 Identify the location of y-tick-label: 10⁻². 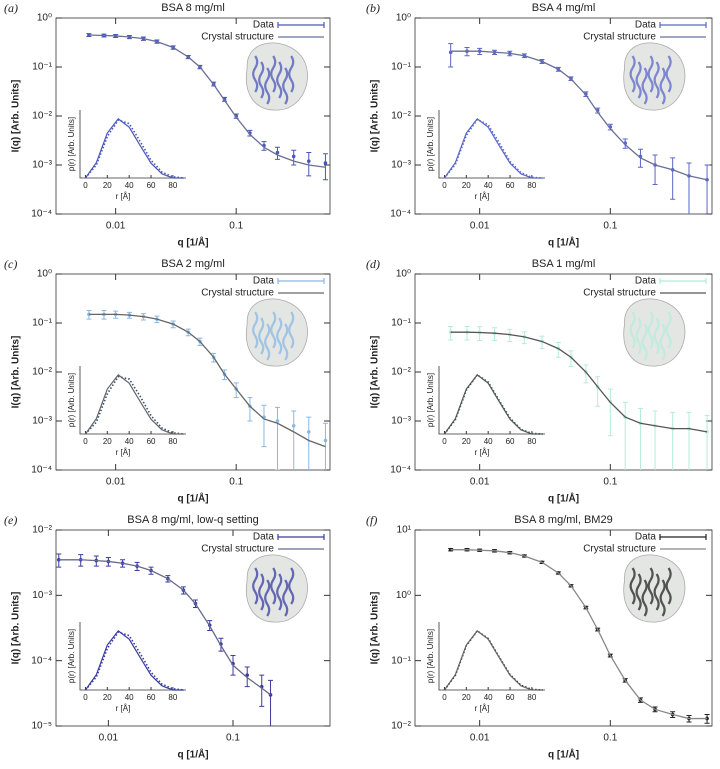
(401, 372).